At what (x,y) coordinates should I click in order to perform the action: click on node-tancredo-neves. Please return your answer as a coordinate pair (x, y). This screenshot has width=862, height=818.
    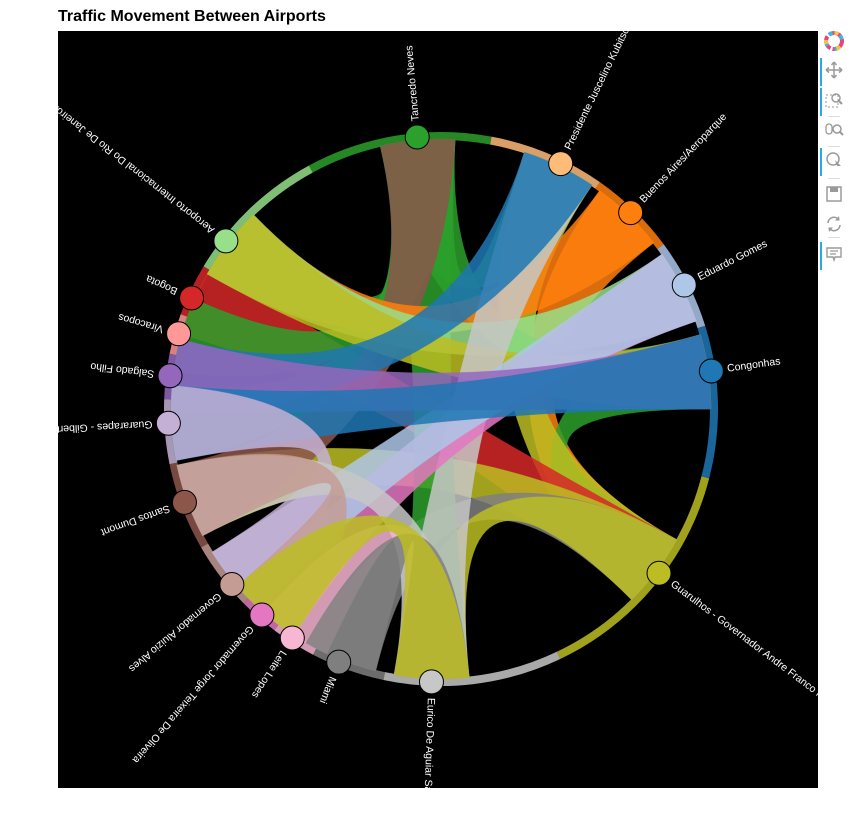
    Looking at the image, I should click on (417, 137).